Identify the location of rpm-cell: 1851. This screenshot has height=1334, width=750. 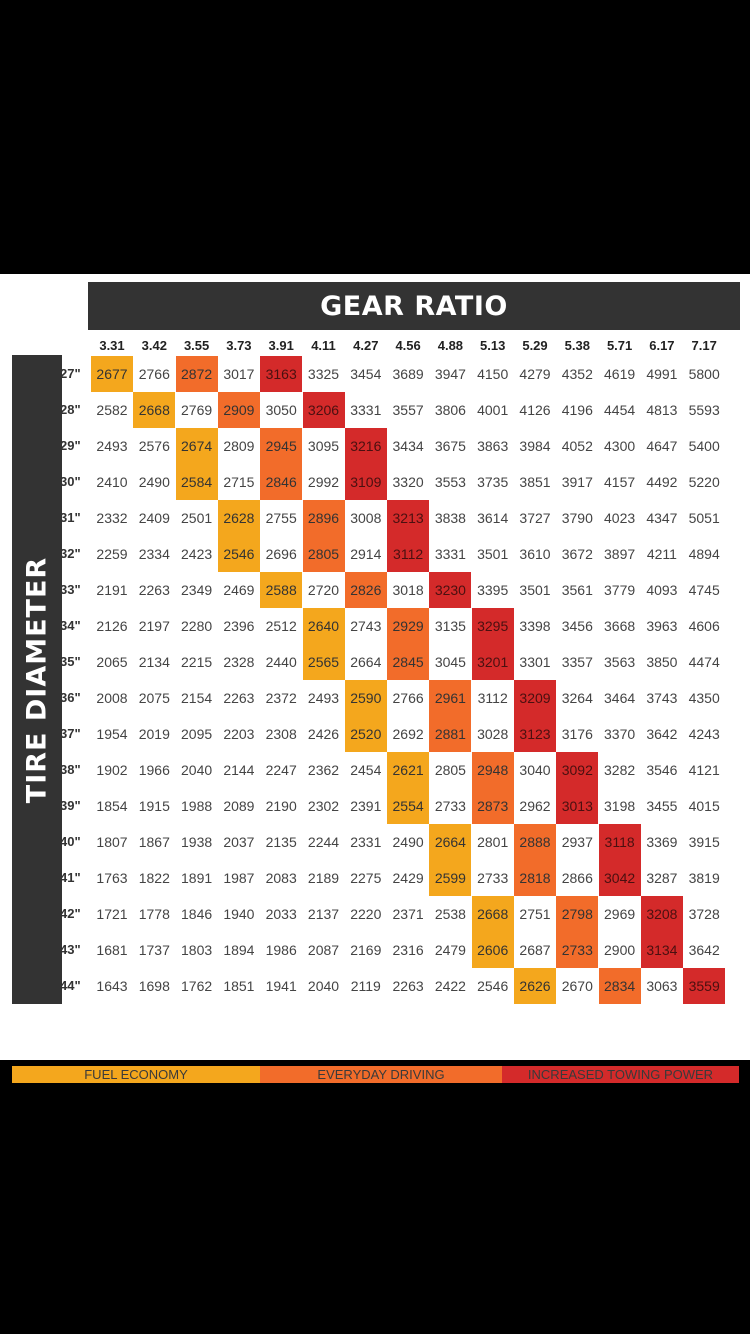
(239, 986).